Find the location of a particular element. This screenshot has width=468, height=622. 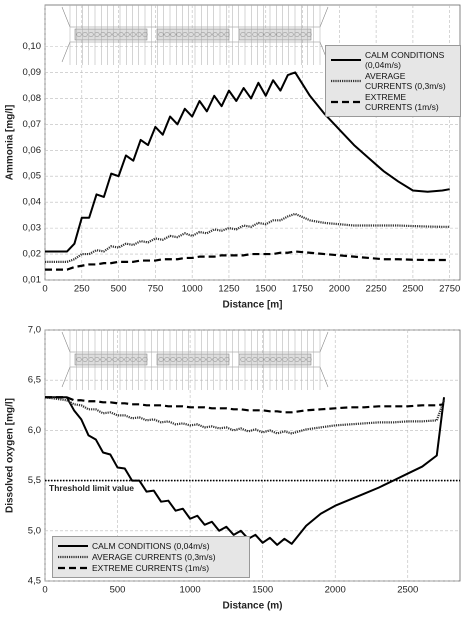

x-tick-label: 250 is located at coordinates (82, 289).